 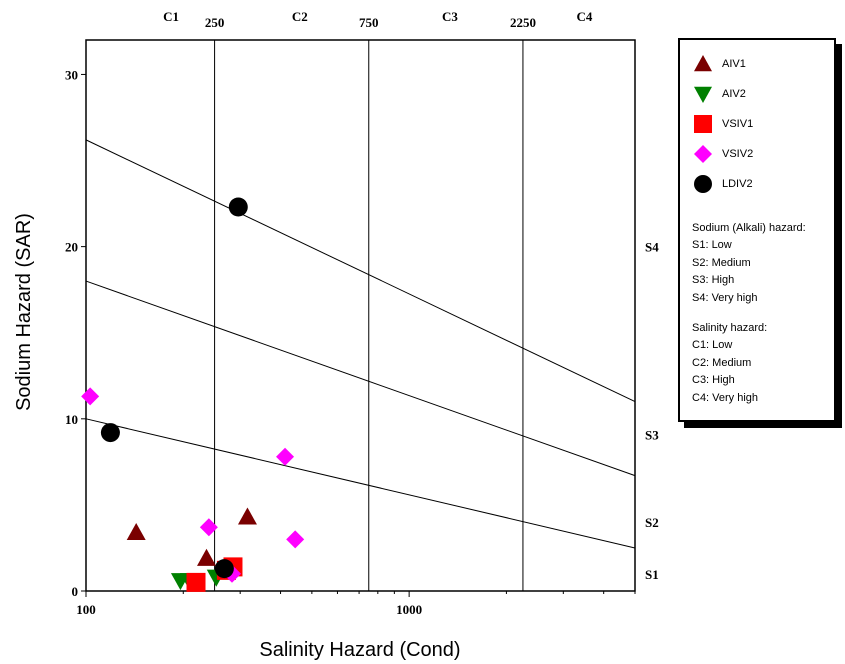 I want to click on legend-sodium-s1: S1: Low, so click(x=712, y=245).